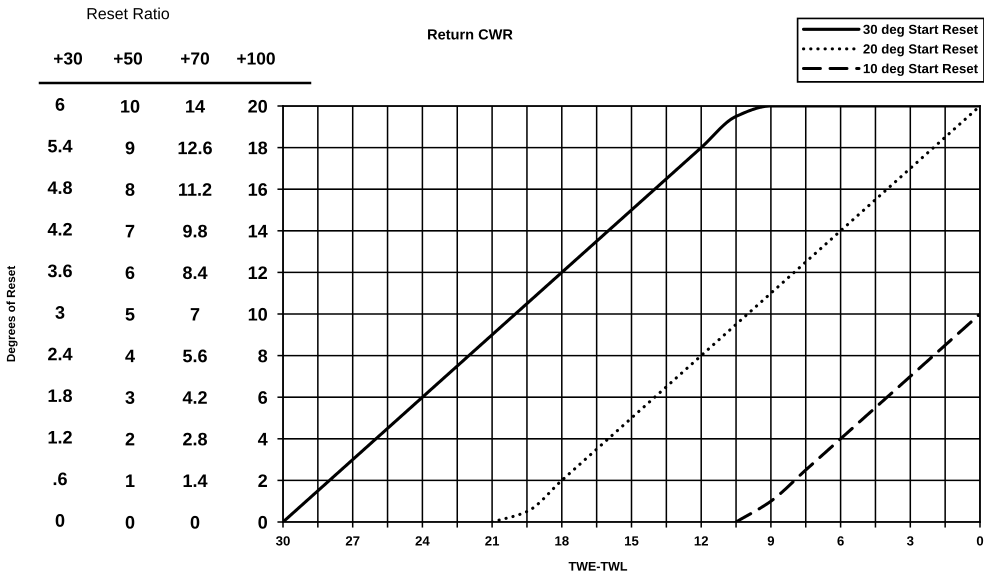 The image size is (984, 585). What do you see at coordinates (60, 437) in the screenshot?
I see `text: 1.2` at bounding box center [60, 437].